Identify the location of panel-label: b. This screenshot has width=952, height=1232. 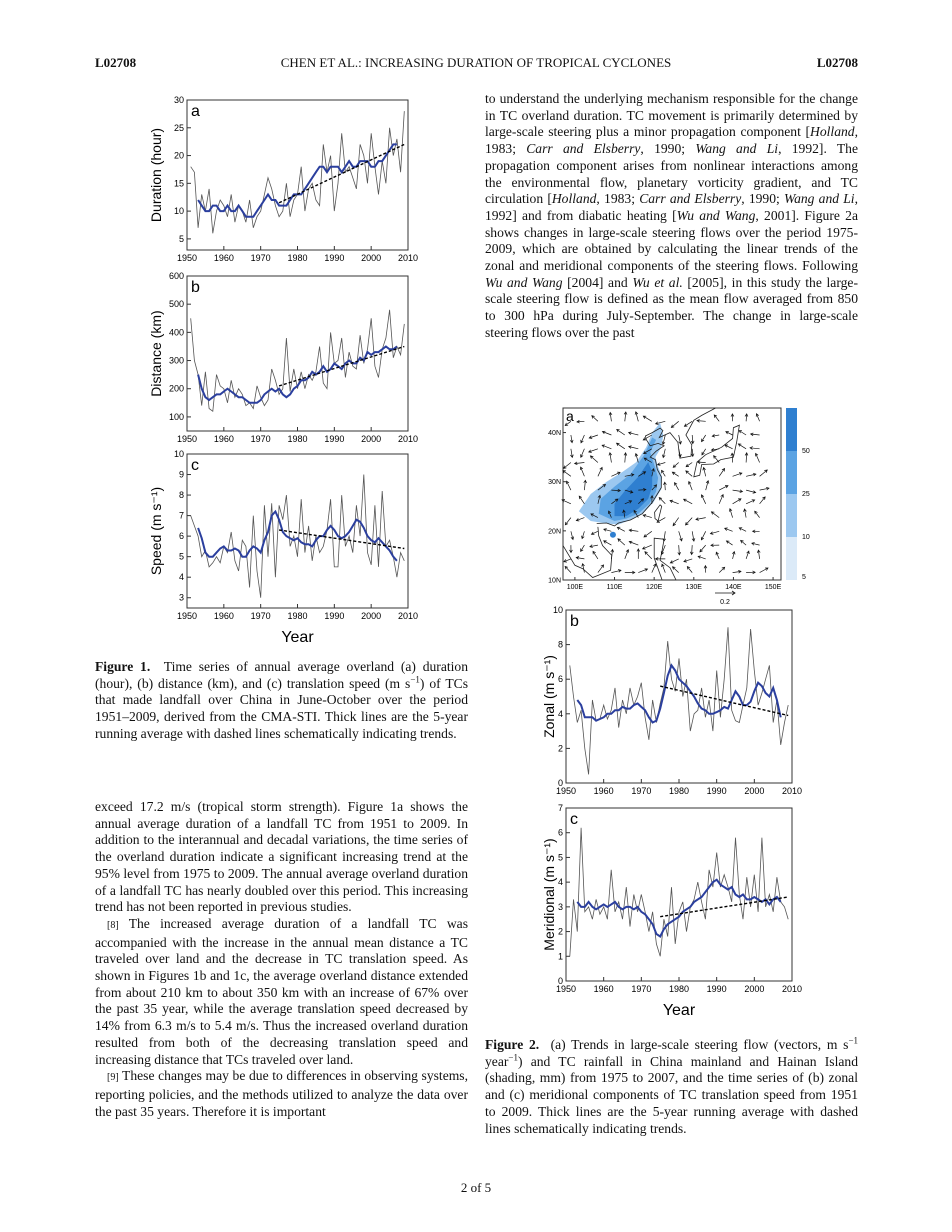
(574, 621).